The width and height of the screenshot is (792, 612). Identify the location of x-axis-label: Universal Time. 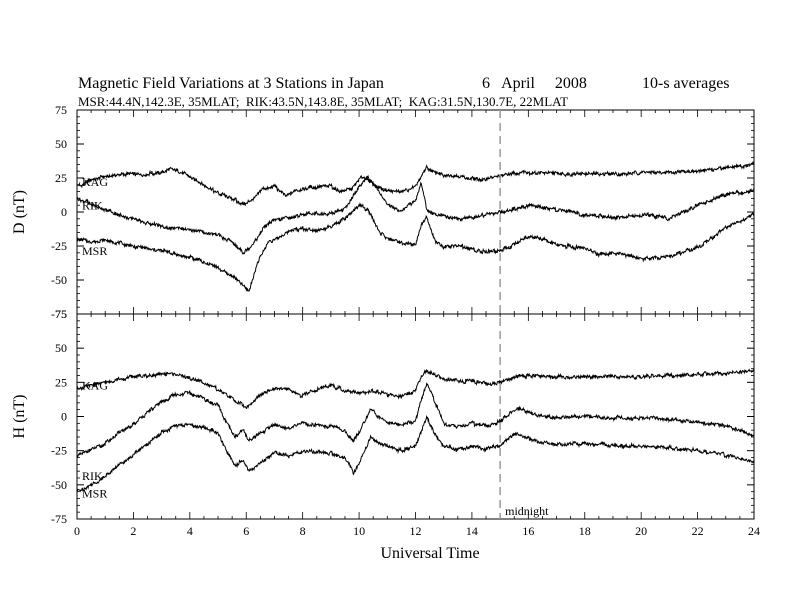
(429, 553).